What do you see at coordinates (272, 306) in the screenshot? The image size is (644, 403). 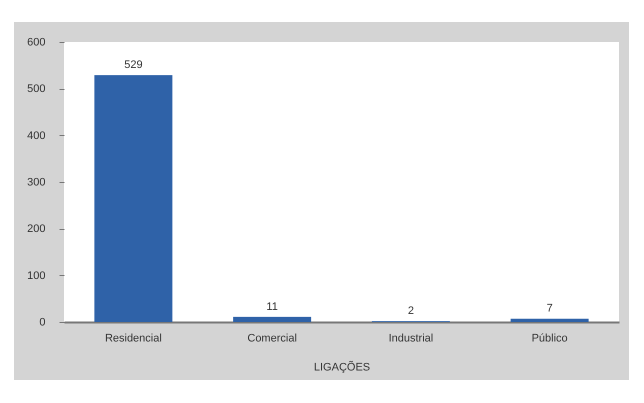 I see `data-label: 11` at bounding box center [272, 306].